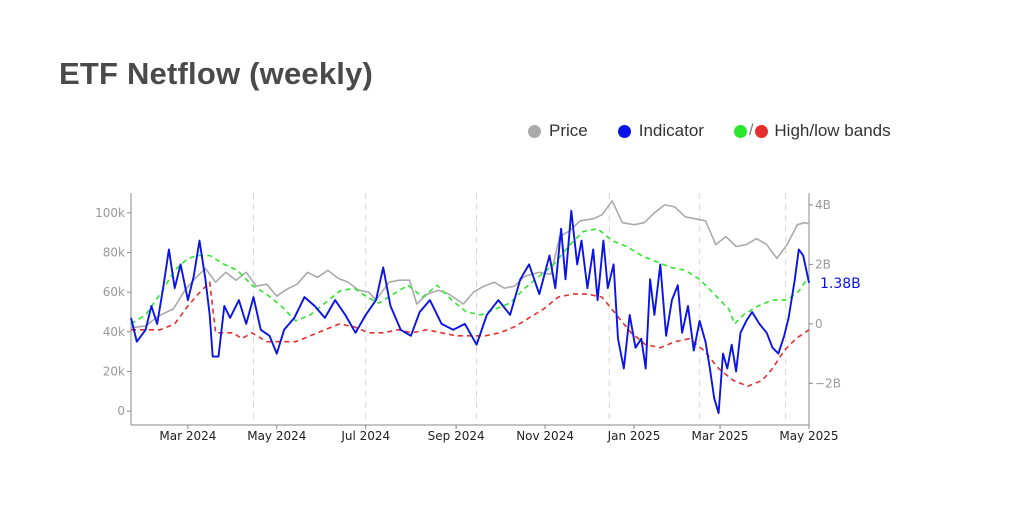 The image size is (1024, 529). What do you see at coordinates (819, 324) in the screenshot?
I see `right-tick-label: 0` at bounding box center [819, 324].